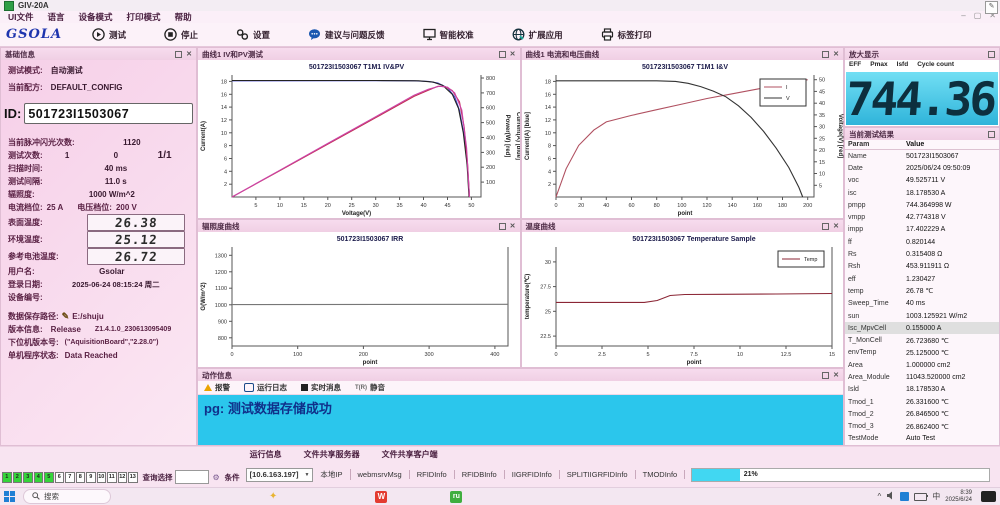 The width and height of the screenshot is (1000, 505). I want to click on log-icon, so click(249, 387).